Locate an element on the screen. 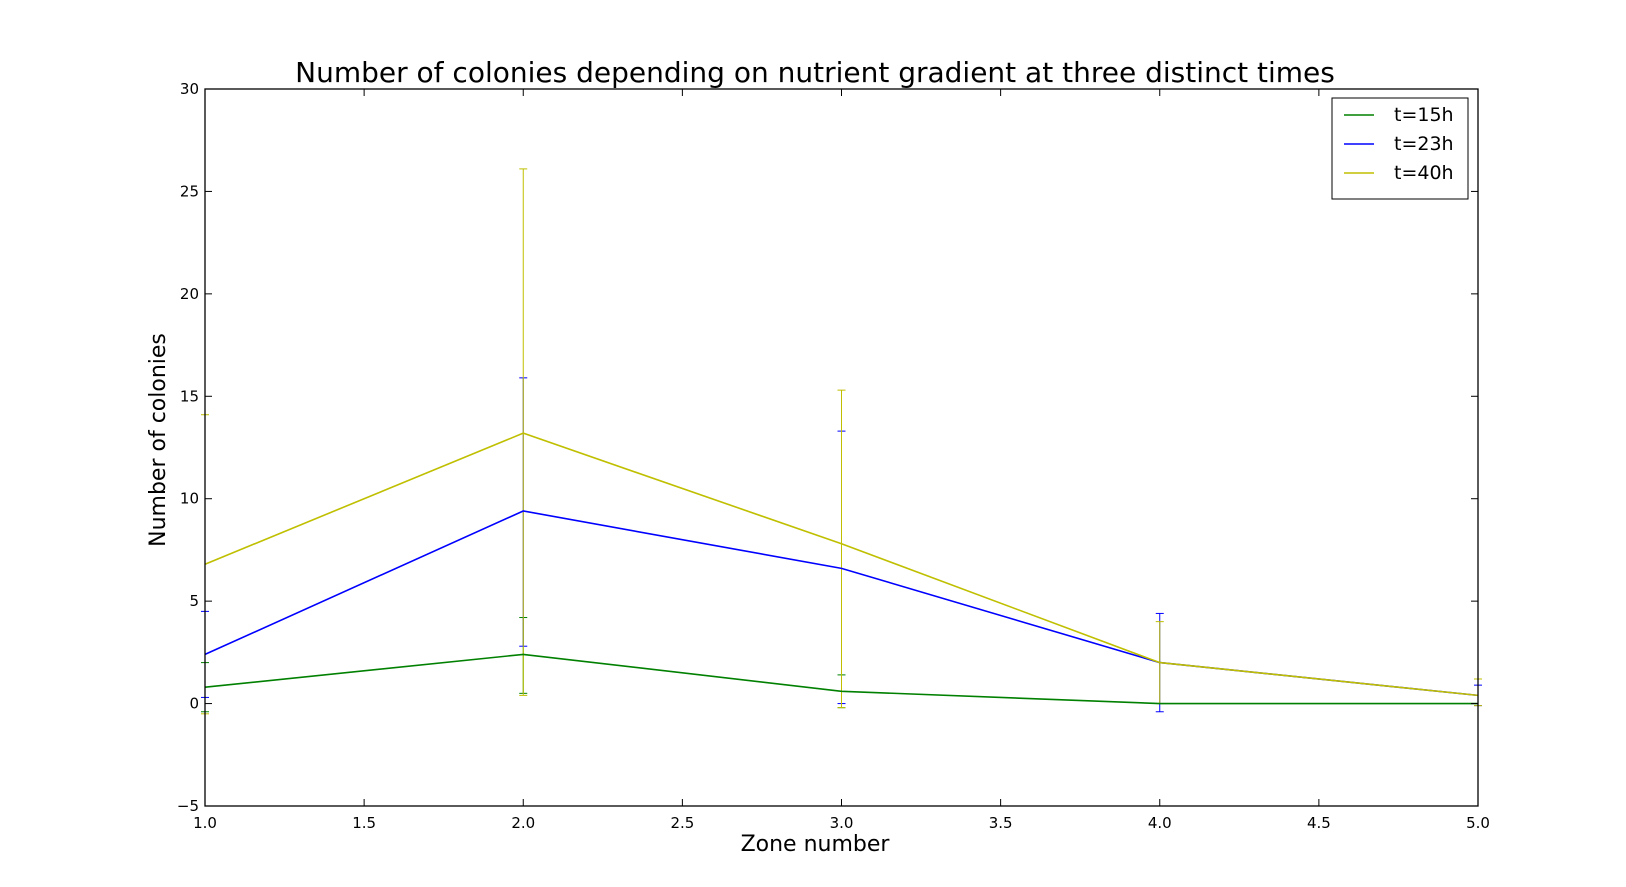  legend-label: t=23h is located at coordinates (1424, 144).